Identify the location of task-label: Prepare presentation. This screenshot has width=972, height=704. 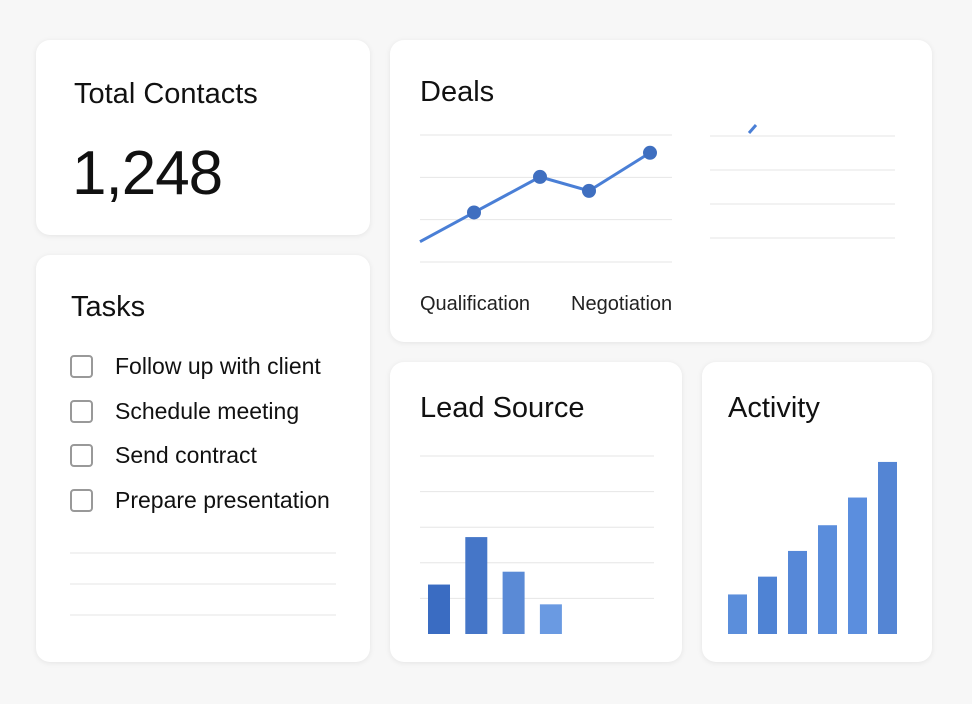
(222, 499).